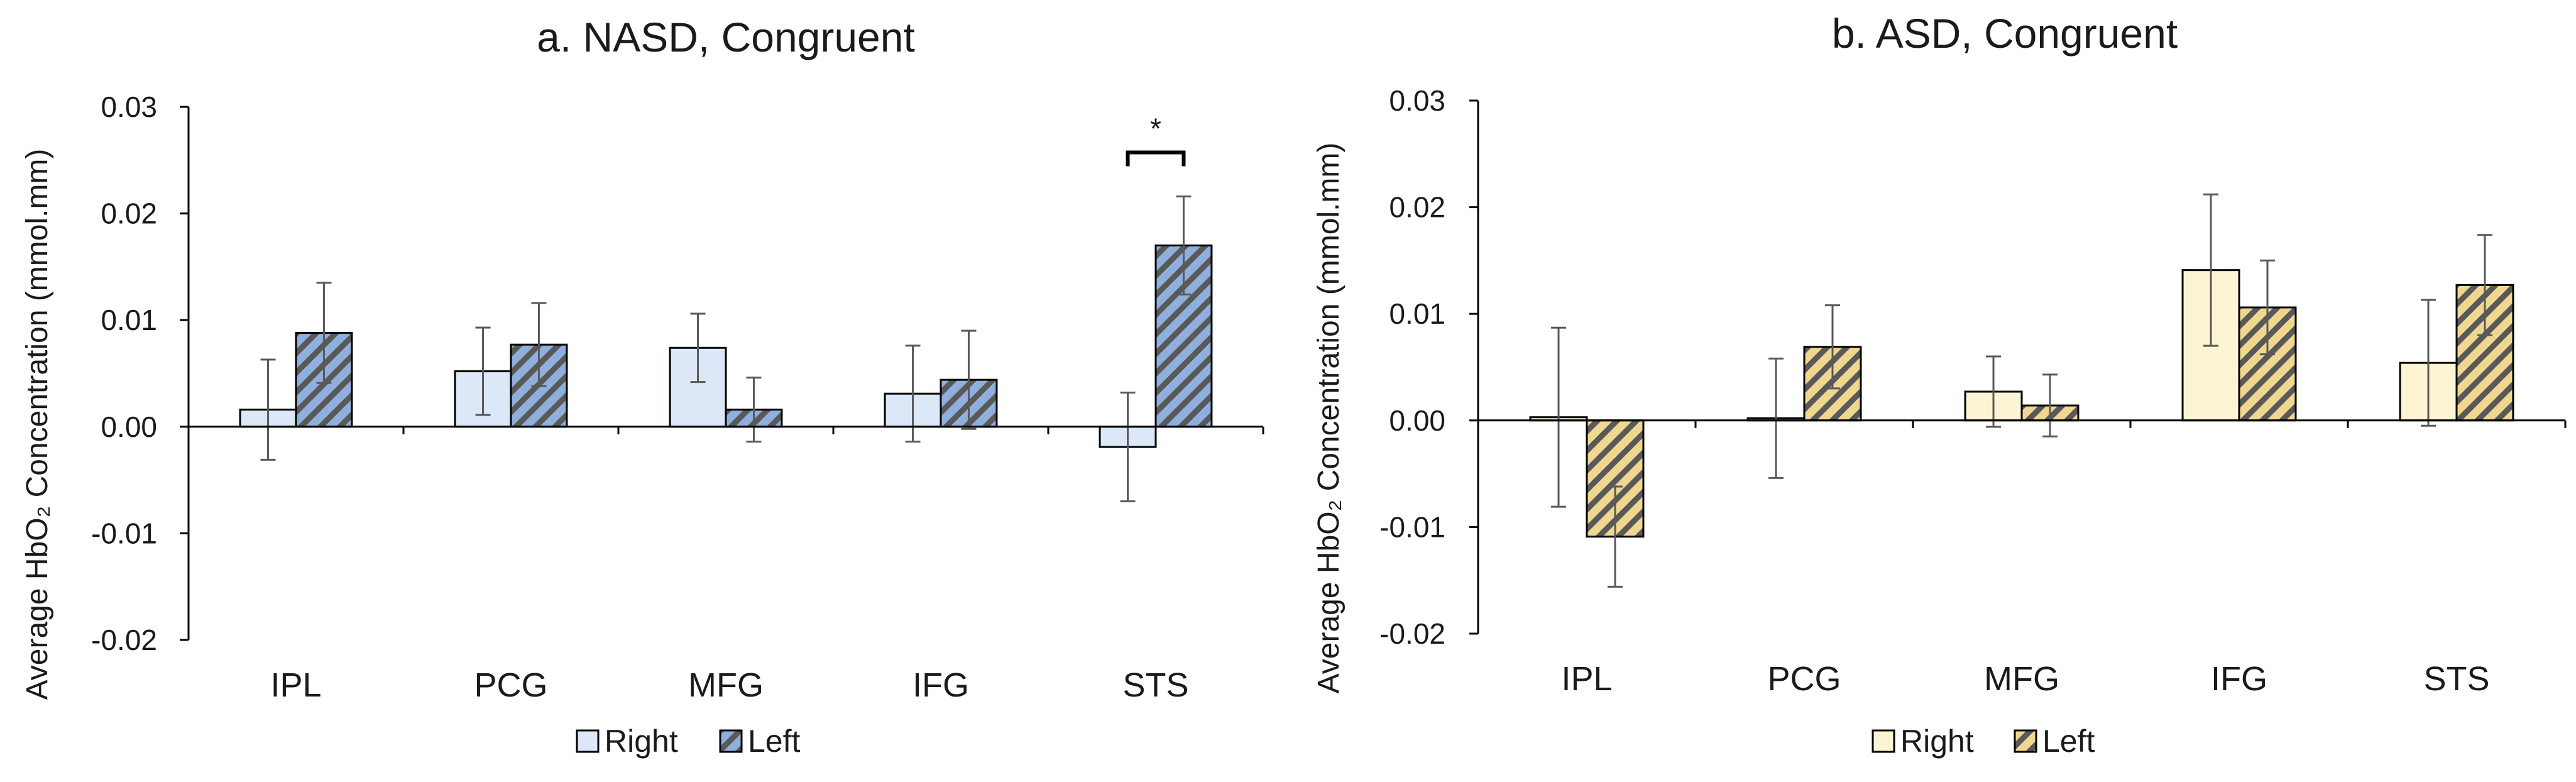 This screenshot has height=782, width=2576. What do you see at coordinates (726, 37) in the screenshot?
I see `chart-title: a. NASD, Congruent` at bounding box center [726, 37].